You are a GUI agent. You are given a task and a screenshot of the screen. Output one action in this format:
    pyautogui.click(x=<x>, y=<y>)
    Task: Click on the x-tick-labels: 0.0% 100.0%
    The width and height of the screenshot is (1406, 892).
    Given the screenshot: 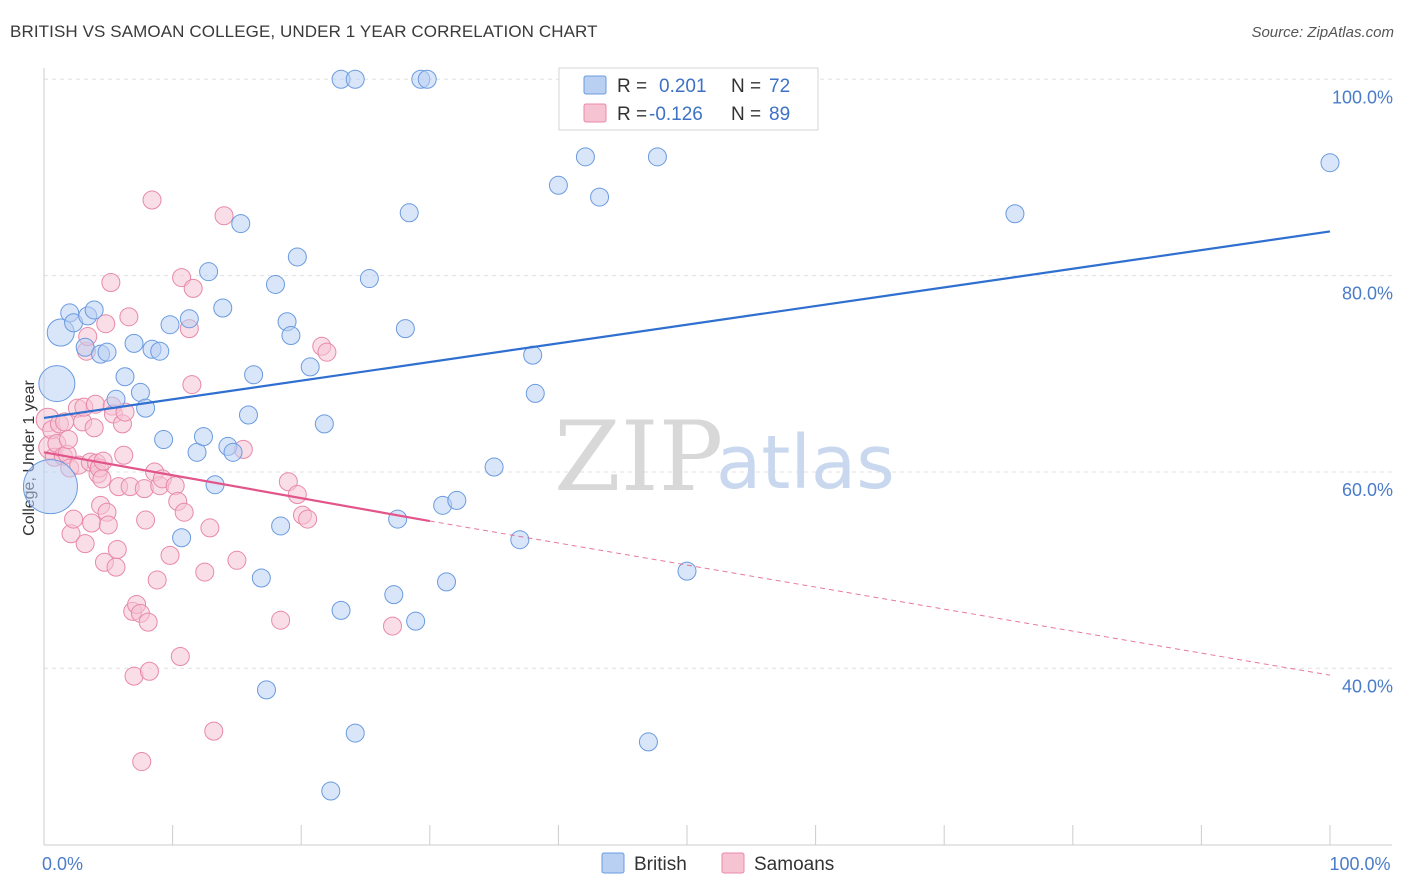 What is the action you would take?
    pyautogui.click(x=716, y=864)
    